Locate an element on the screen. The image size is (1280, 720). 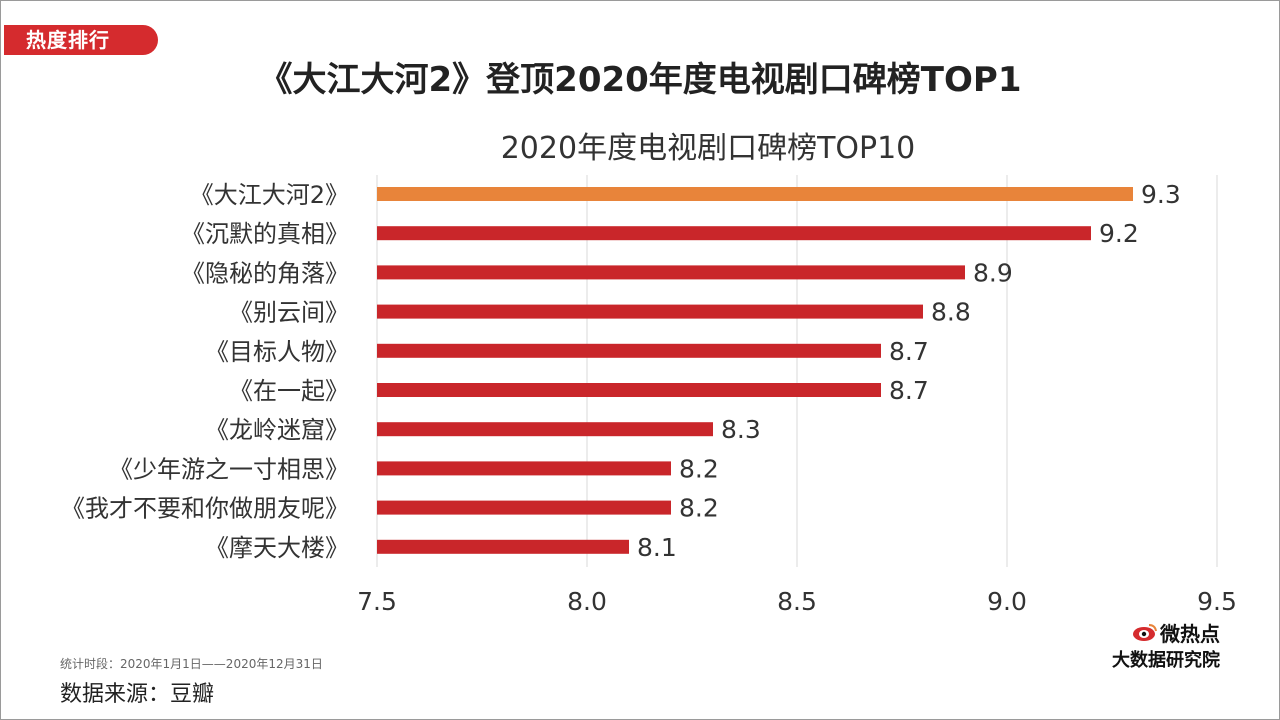
category-badge: 热度排行 is located at coordinates (81, 40).